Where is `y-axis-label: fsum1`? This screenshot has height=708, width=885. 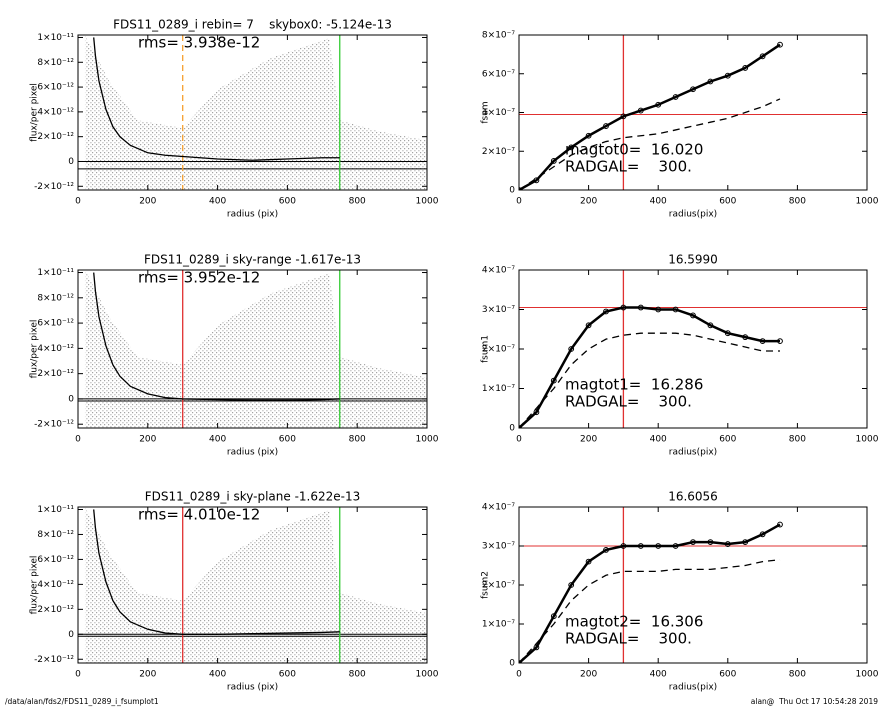 y-axis-label: fsum1 is located at coordinates (486, 349).